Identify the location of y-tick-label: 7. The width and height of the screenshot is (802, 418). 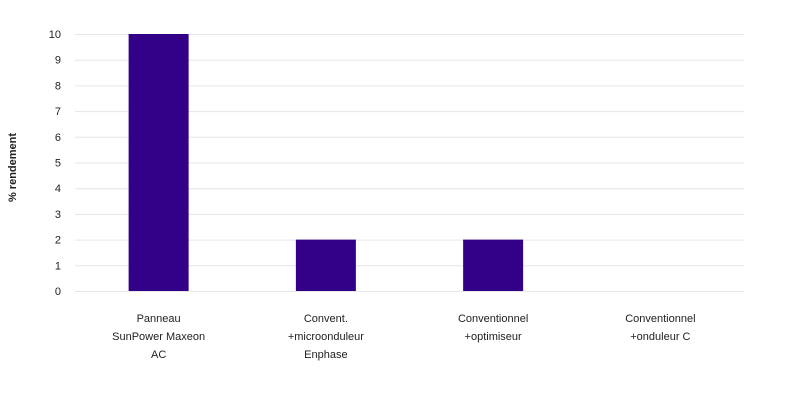
(58, 112).